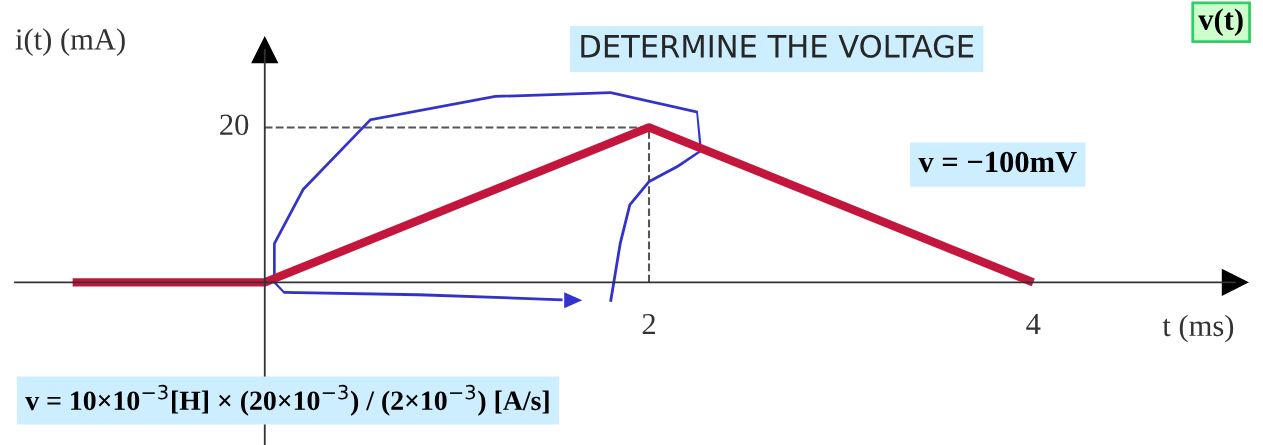 The height and width of the screenshot is (445, 1263). I want to click on annotation: 20, so click(234, 125).